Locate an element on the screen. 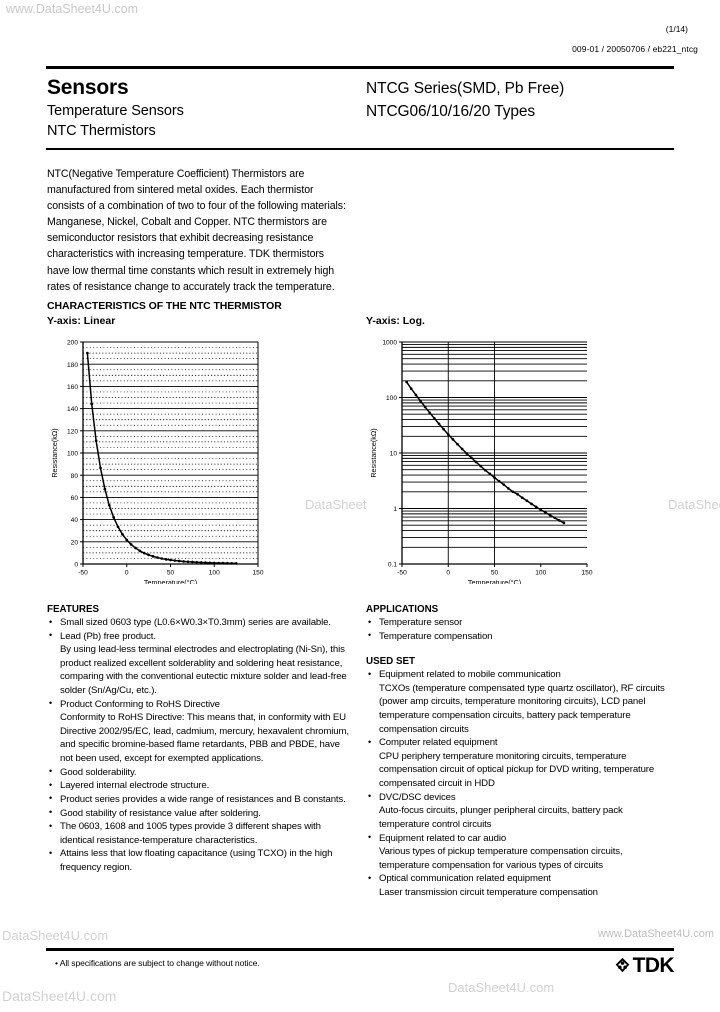  chart-left-axis-kind: Y-axis: Linear is located at coordinates (81, 321).